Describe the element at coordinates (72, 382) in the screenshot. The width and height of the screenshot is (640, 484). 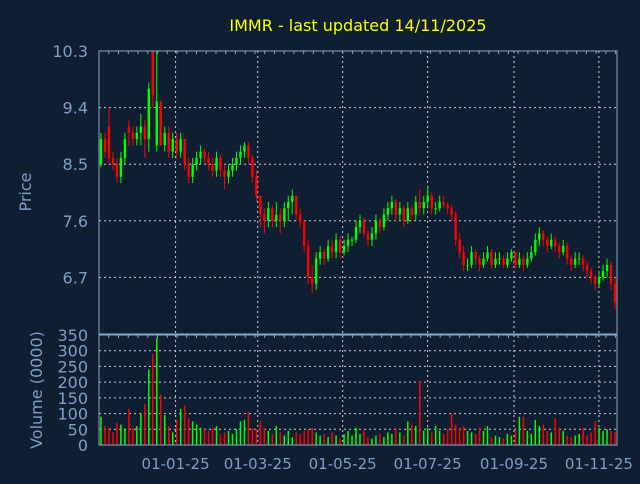
I see `volume-tick-label: 200` at that location.